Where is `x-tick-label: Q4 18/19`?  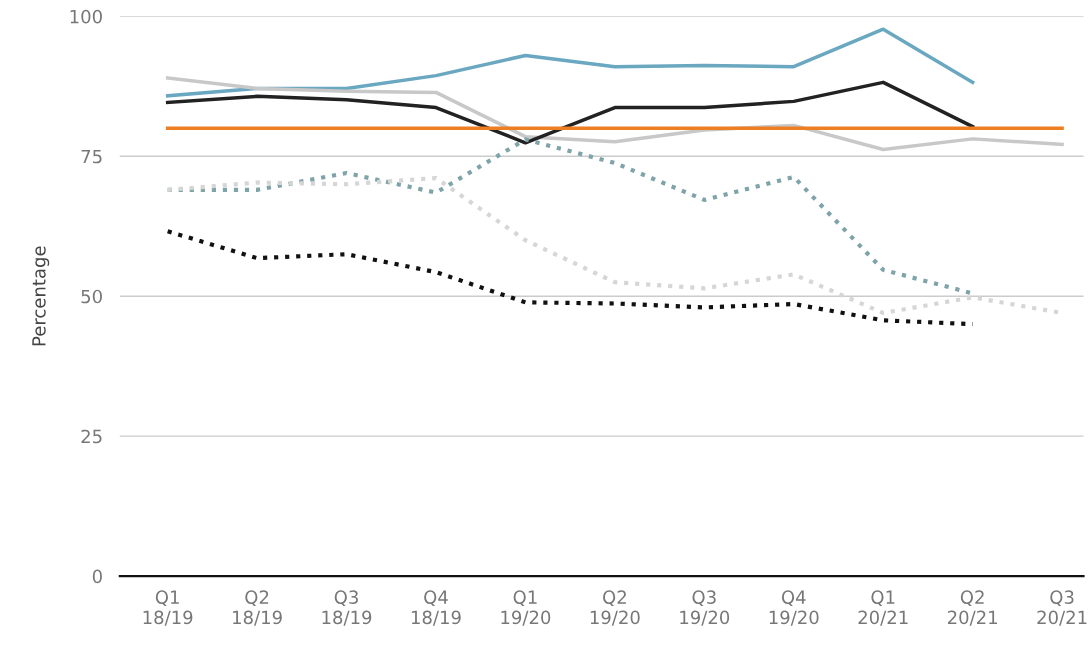 x-tick-label: Q4 18/19 is located at coordinates (436, 608).